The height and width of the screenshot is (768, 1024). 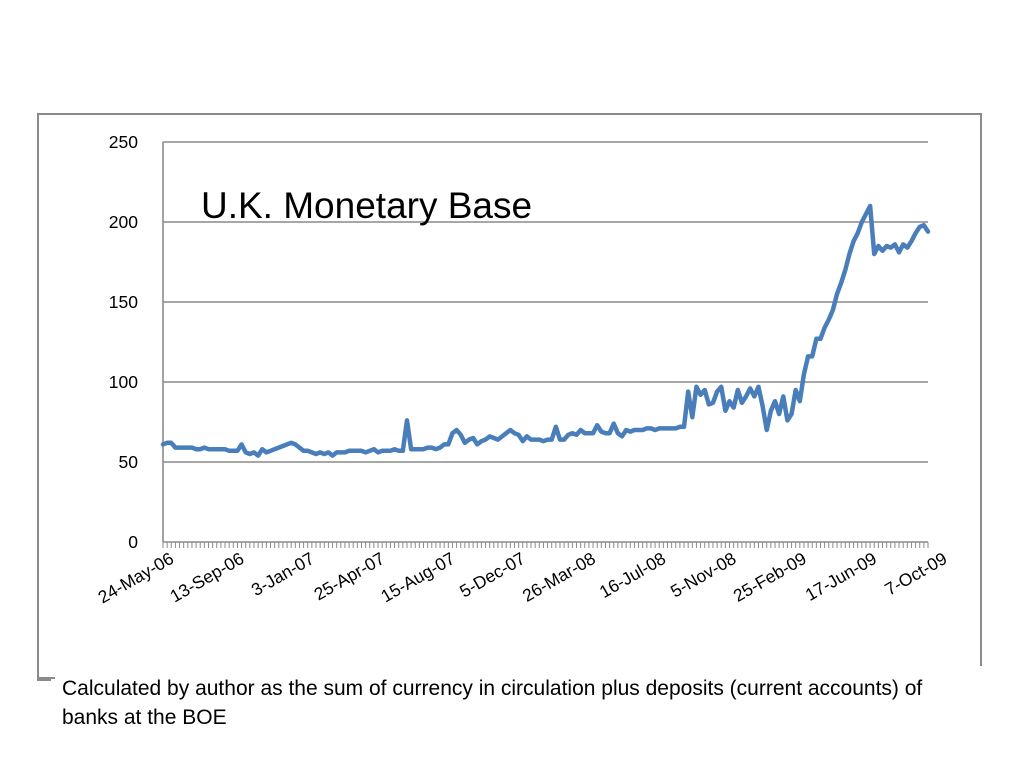 What do you see at coordinates (492, 574) in the screenshot?
I see `x-tick-label: 5-Dec-07` at bounding box center [492, 574].